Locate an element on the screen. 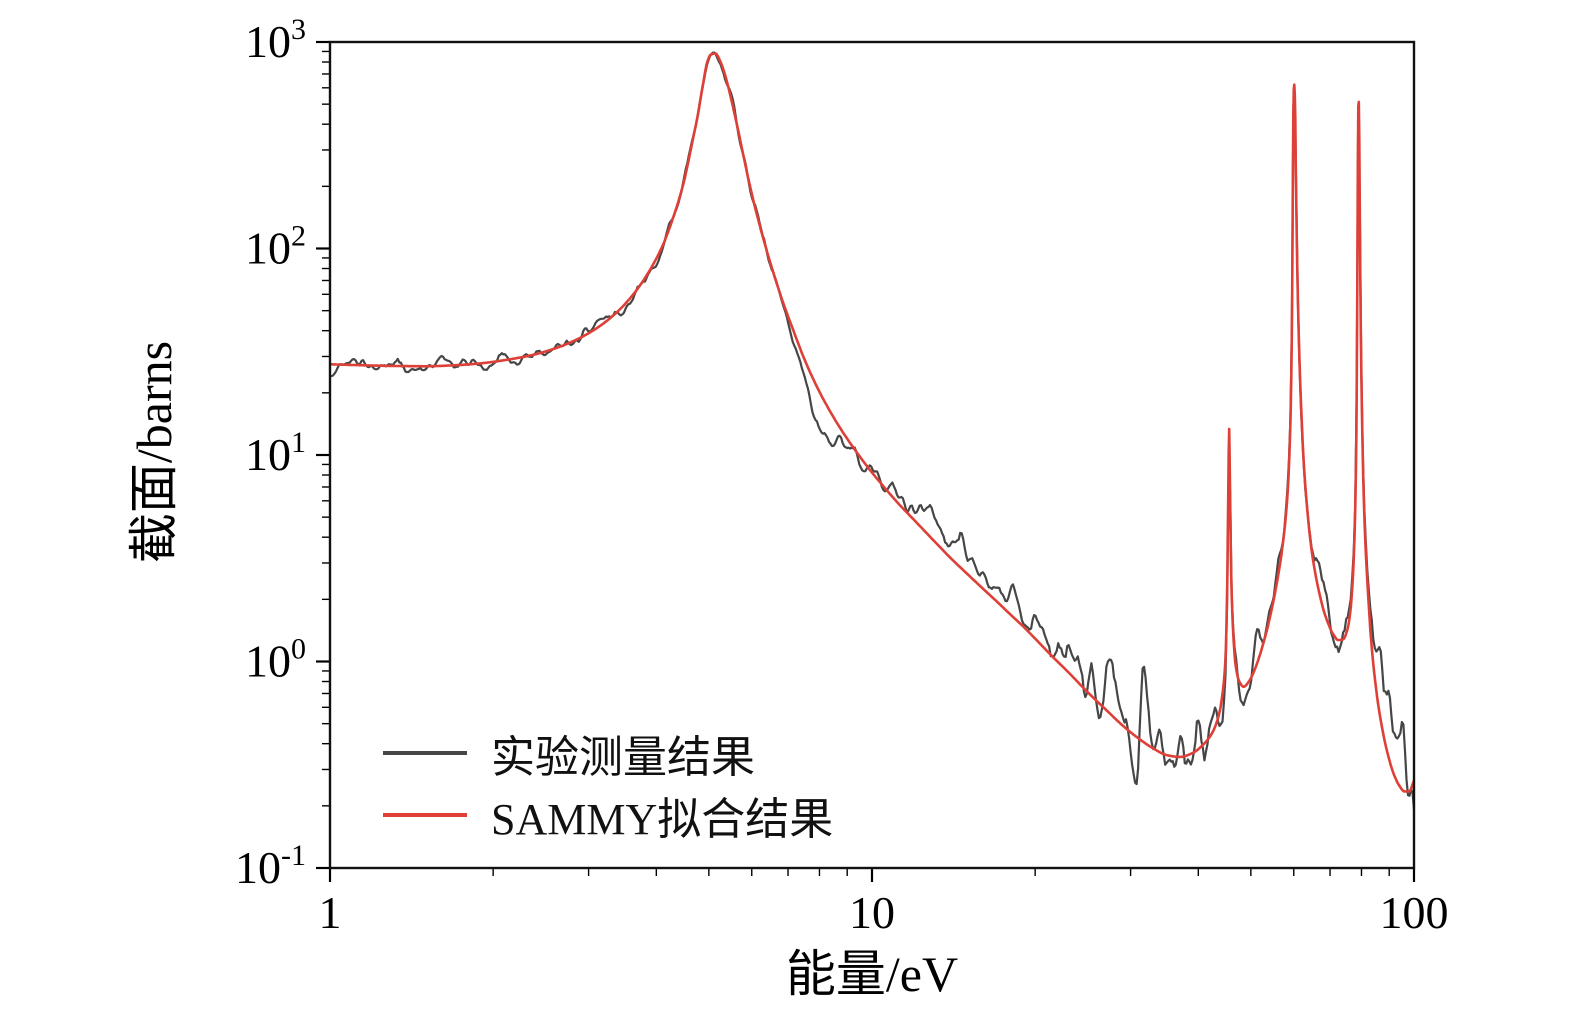 This screenshot has width=1575, height=1024. y-axis-label: 截面/barns is located at coordinates (154, 452).